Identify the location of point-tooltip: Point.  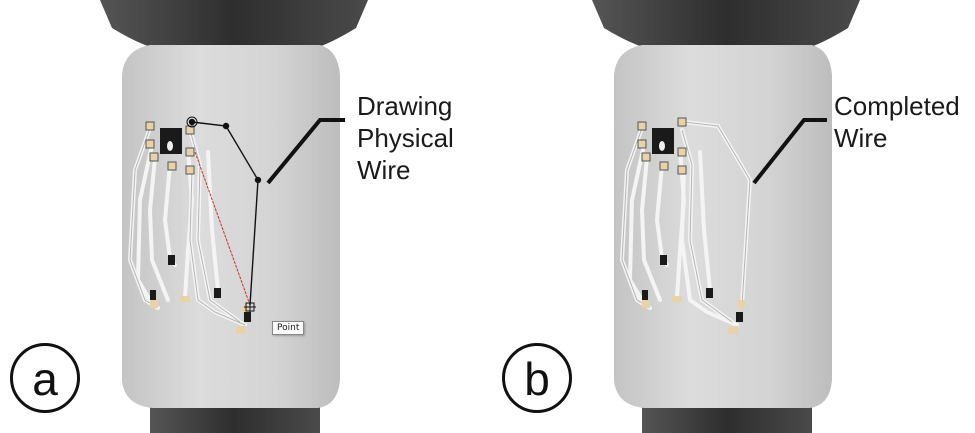
(288, 328).